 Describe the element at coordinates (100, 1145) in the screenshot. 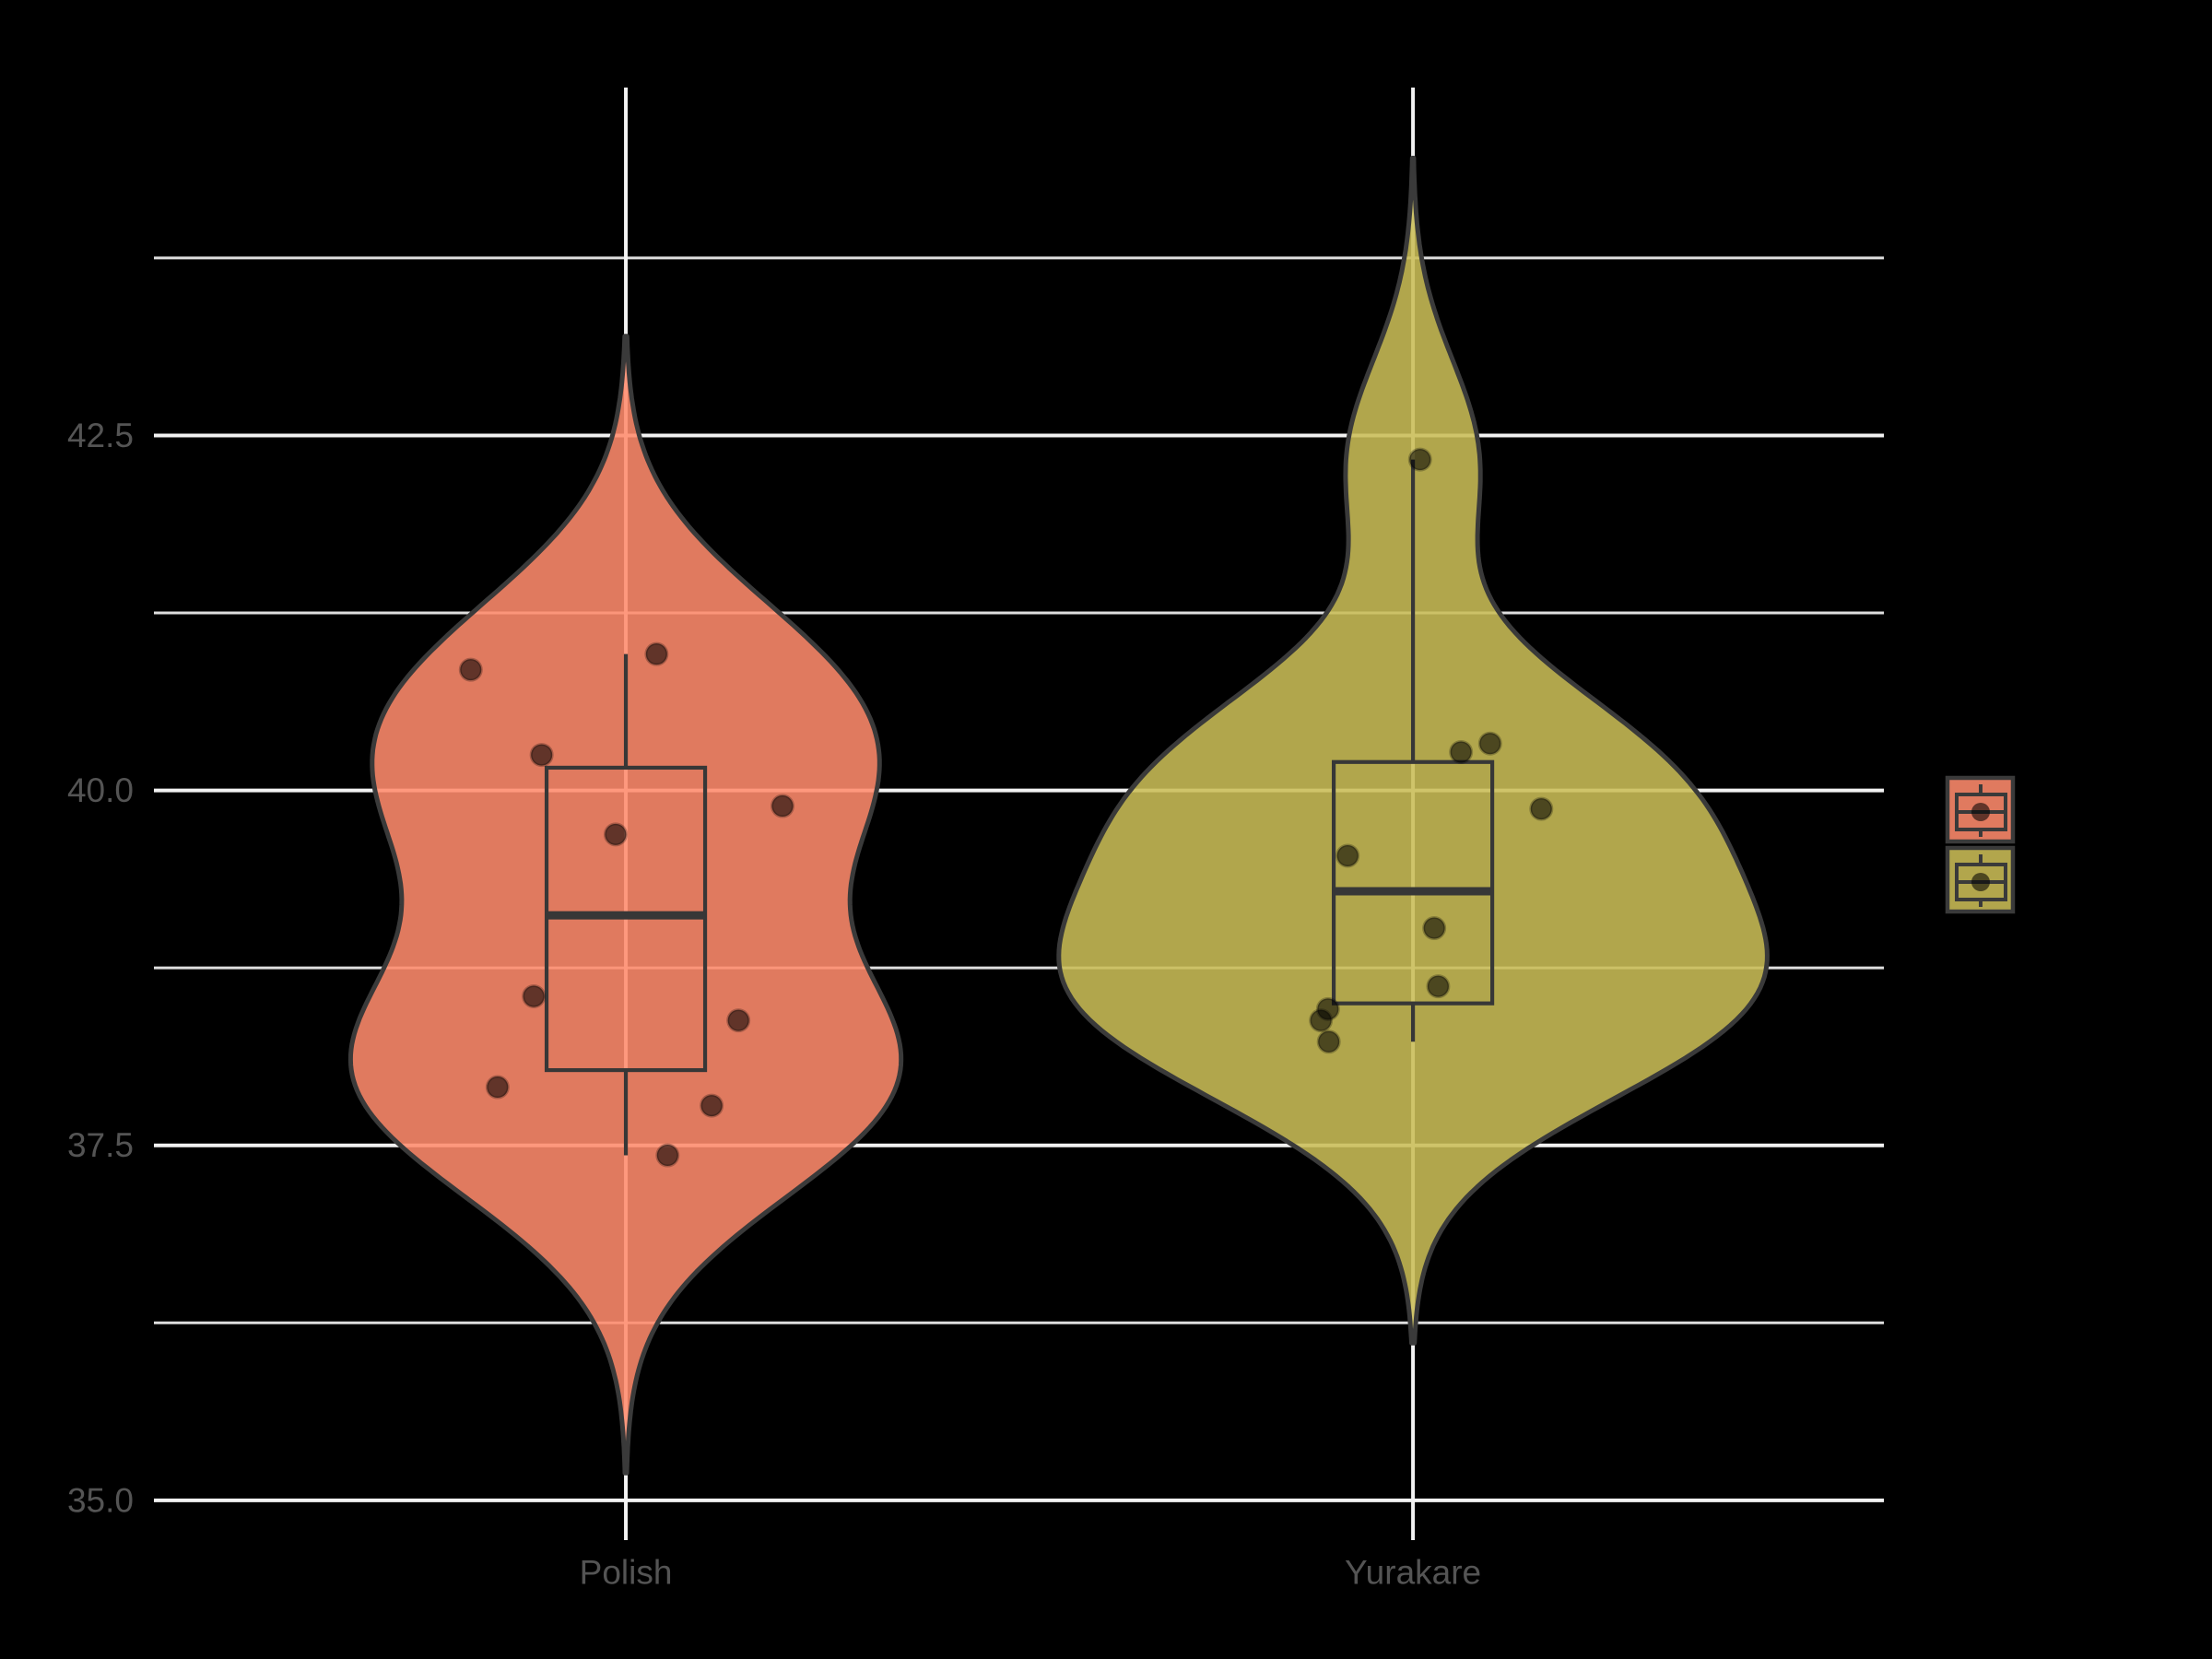

I see `y-tick-label: 37.5` at that location.